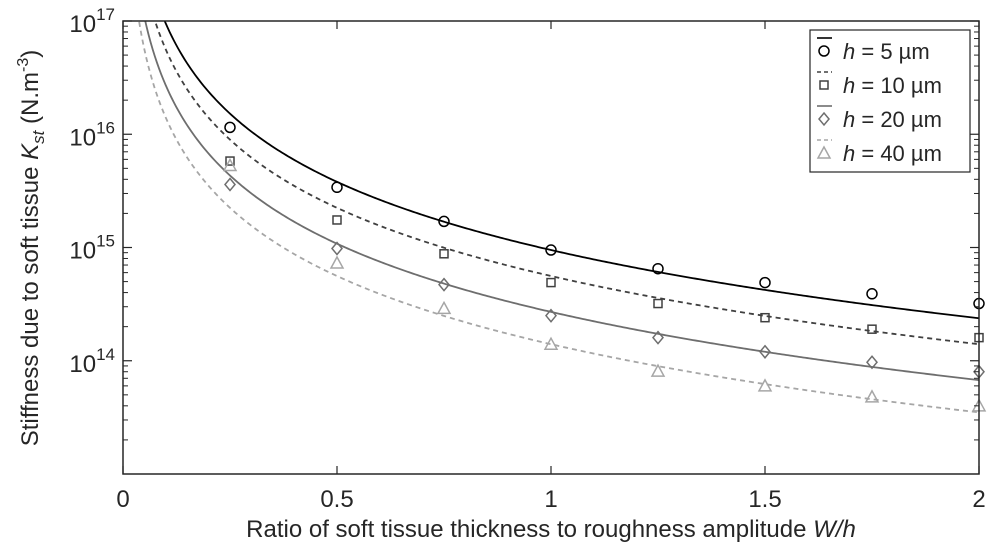 The image size is (988, 552). Describe the element at coordinates (892, 153) in the screenshot. I see `legend-label: h = 40 µm` at that location.